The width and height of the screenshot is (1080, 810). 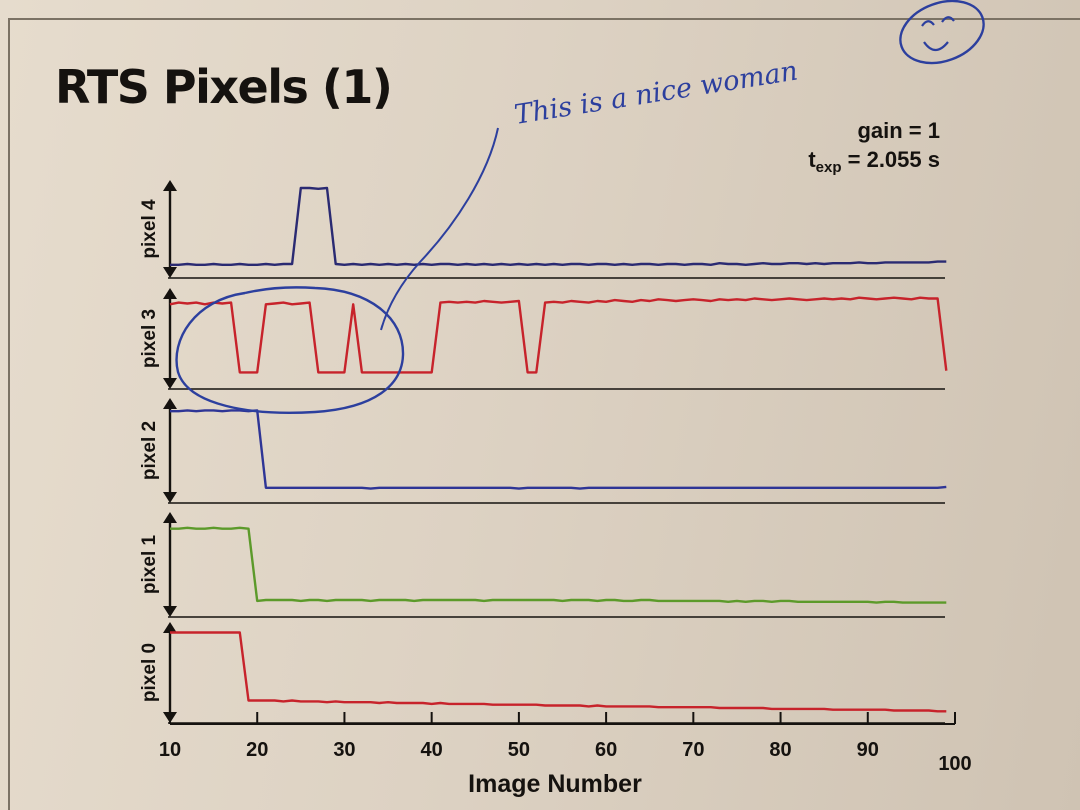 I want to click on x-tick-label: 90, so click(x=868, y=750).